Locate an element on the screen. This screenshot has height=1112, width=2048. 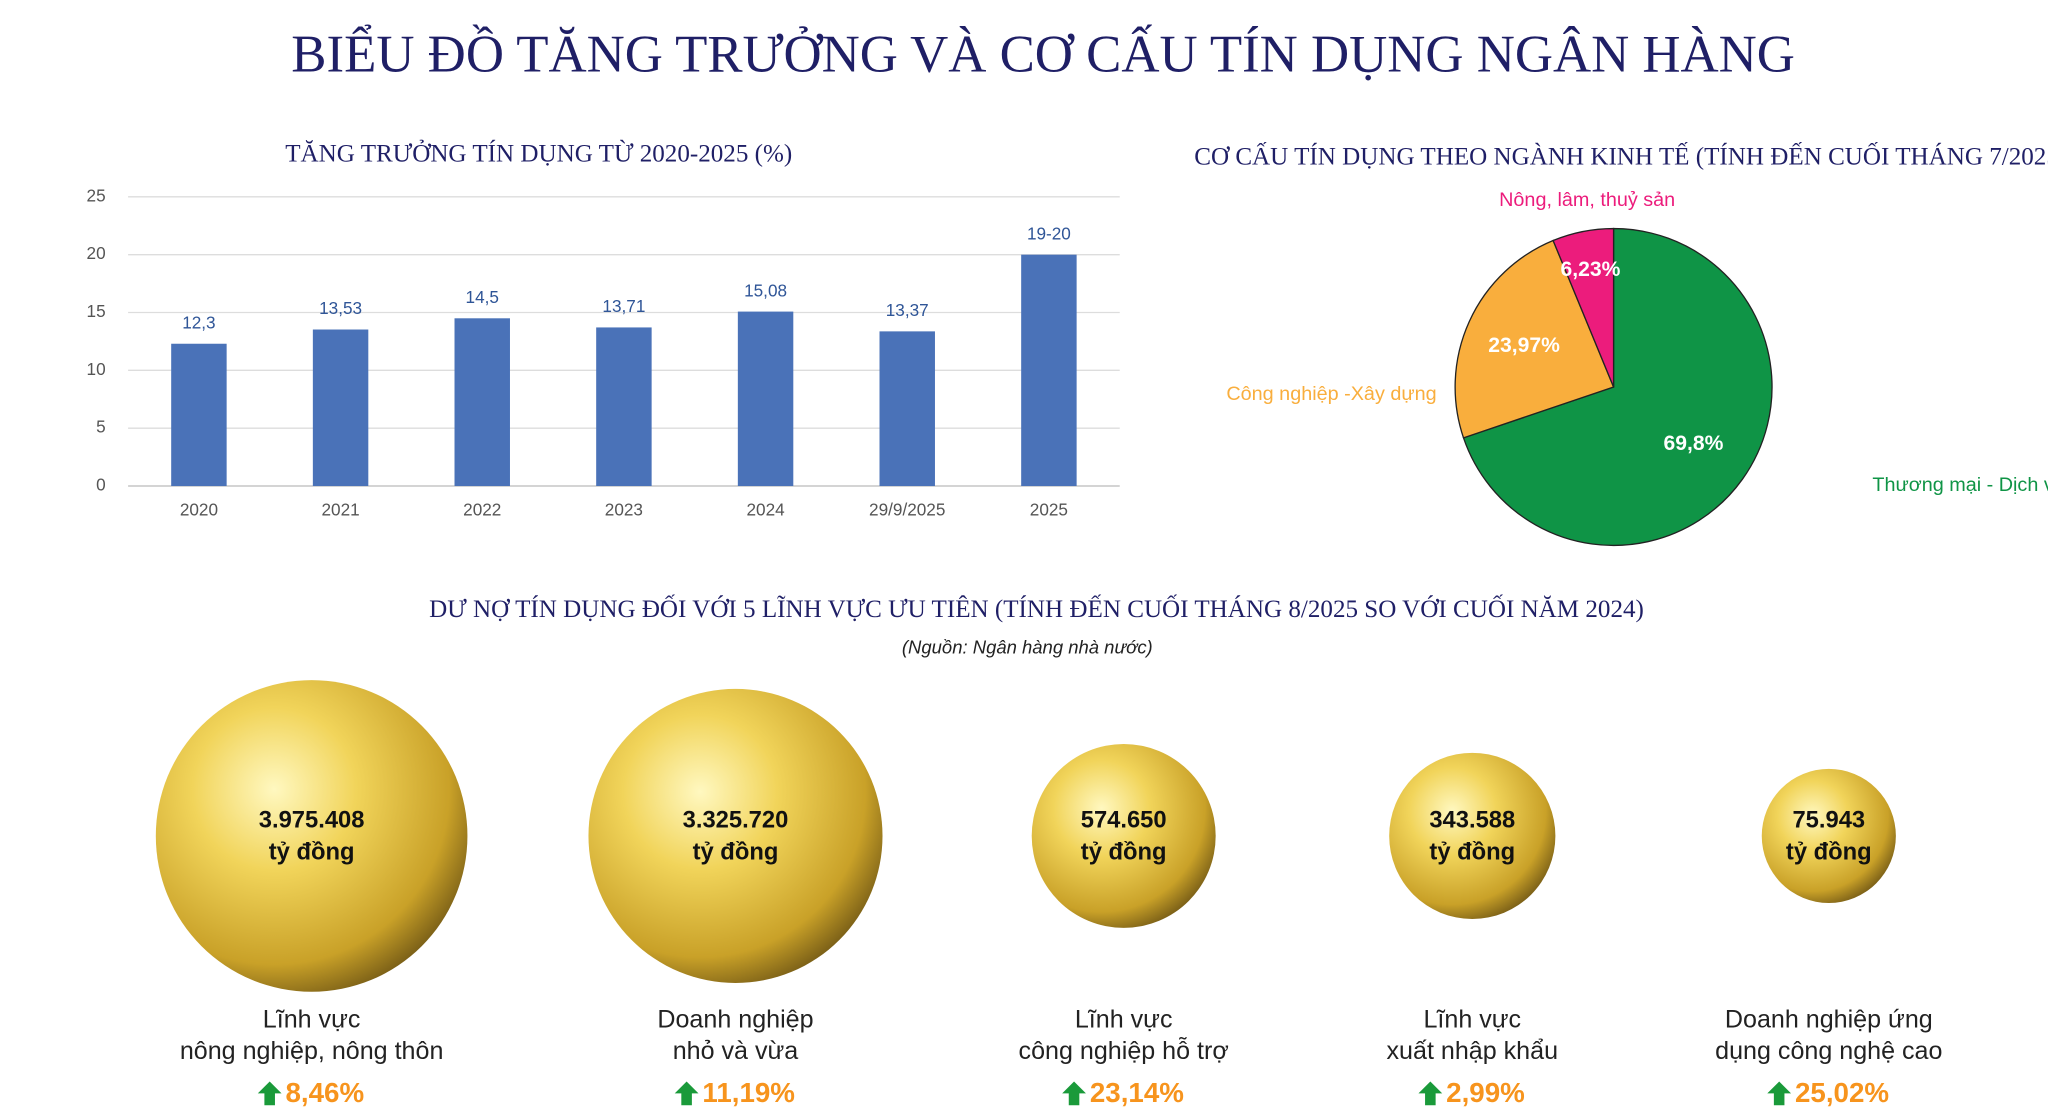
x-tick-label: 2021 is located at coordinates (340, 510).